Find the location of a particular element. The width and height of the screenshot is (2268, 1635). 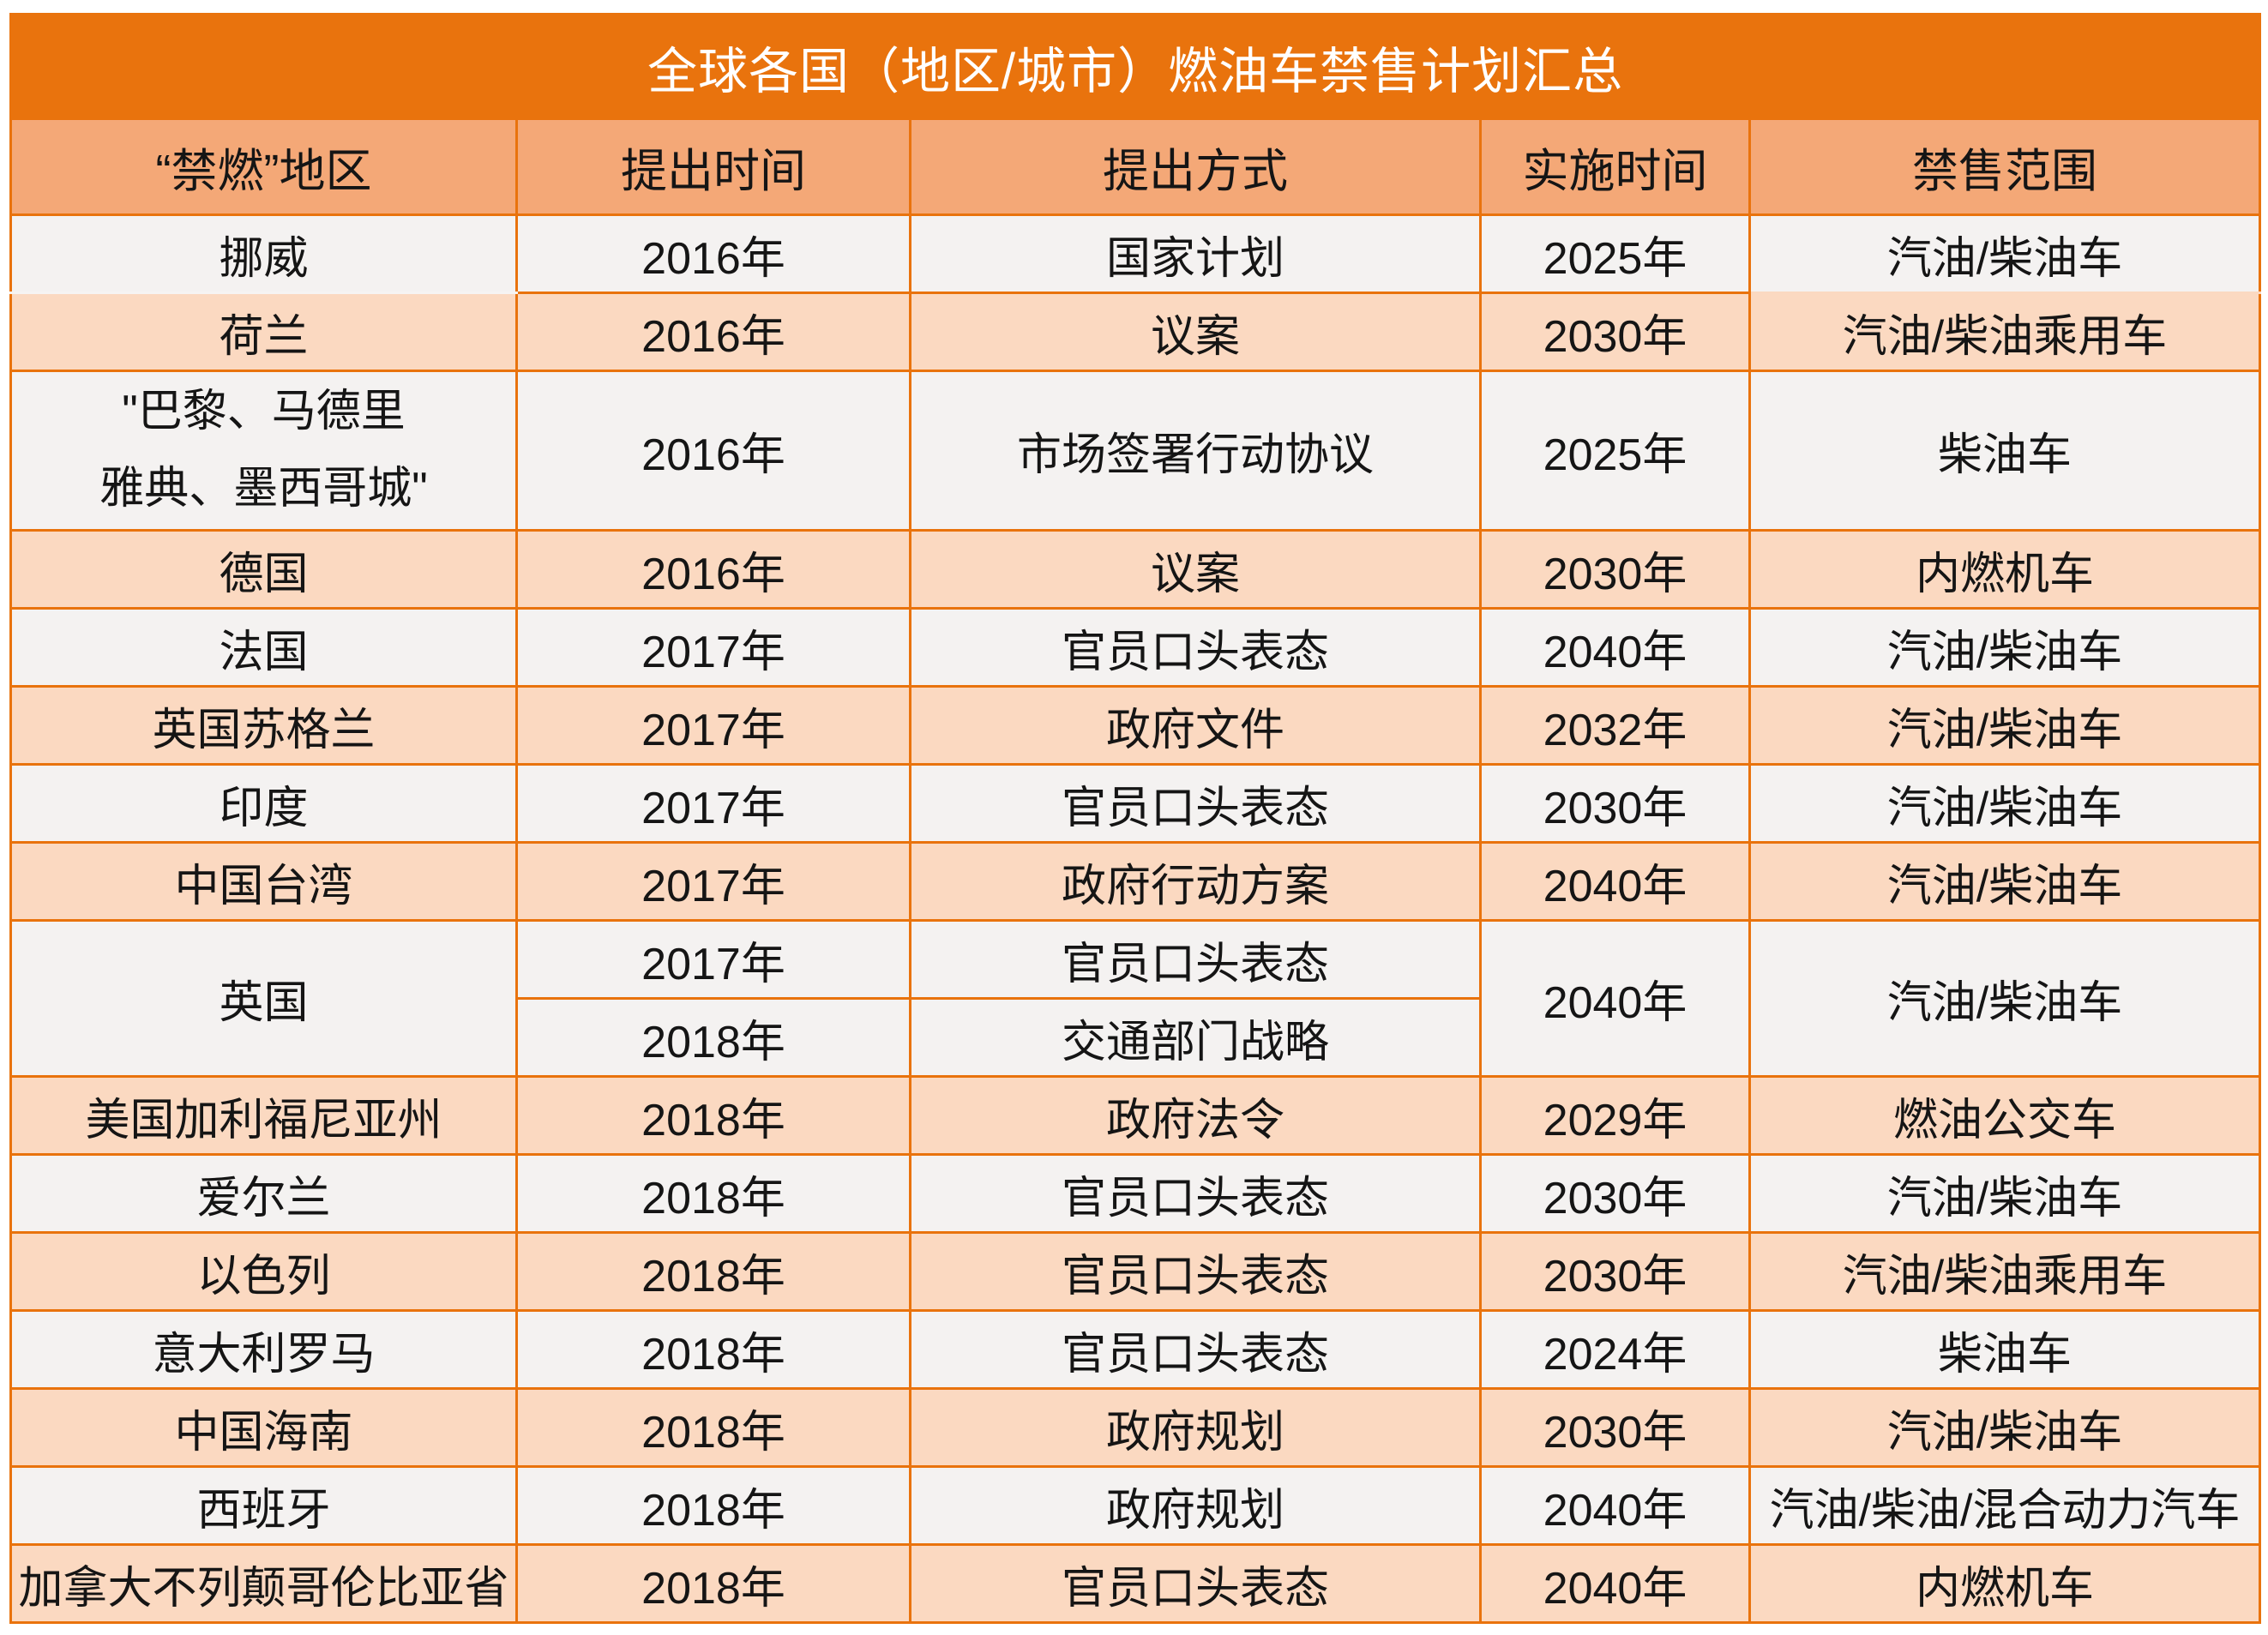

cell-region: 美国加利福尼亚州 is located at coordinates (263, 1115).